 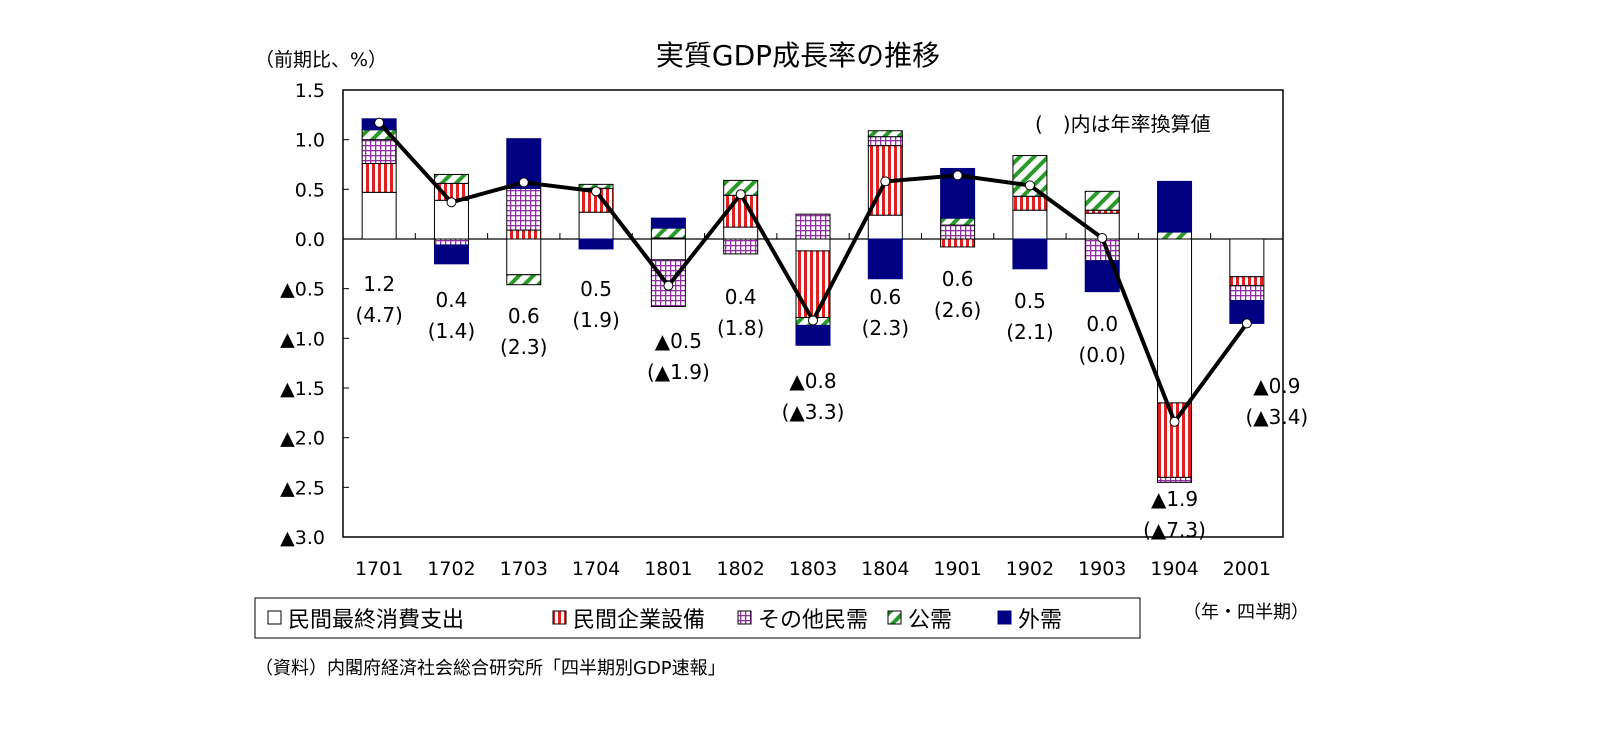 What do you see at coordinates (813, 569) in the screenshot?
I see `x-tick-label: 1803` at bounding box center [813, 569].